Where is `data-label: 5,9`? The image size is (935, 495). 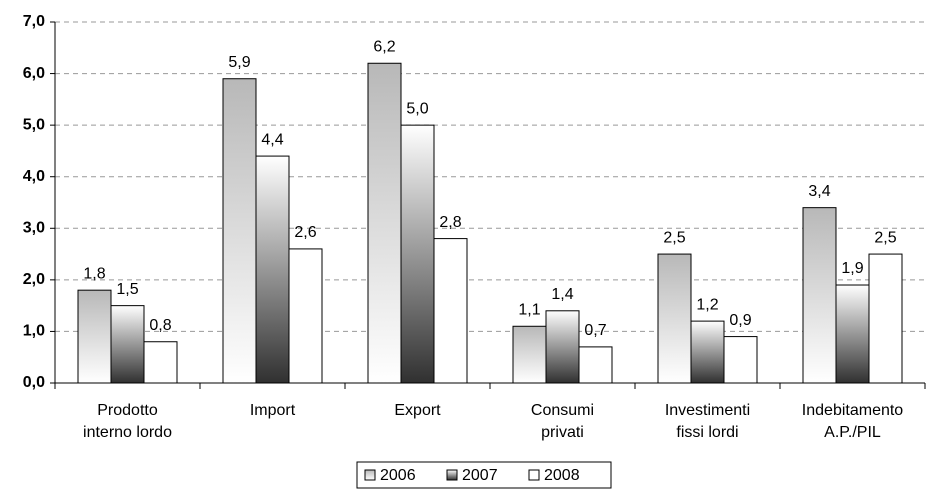 data-label: 5,9 is located at coordinates (239, 62).